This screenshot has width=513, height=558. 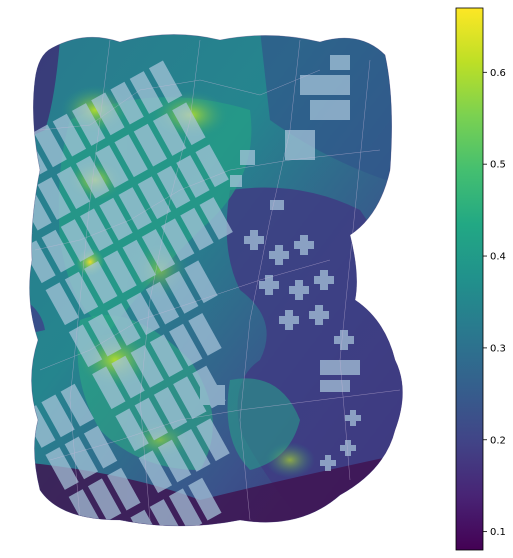 What do you see at coordinates (498, 165) in the screenshot?
I see `colorbar-tick-label: 0.5` at bounding box center [498, 165].